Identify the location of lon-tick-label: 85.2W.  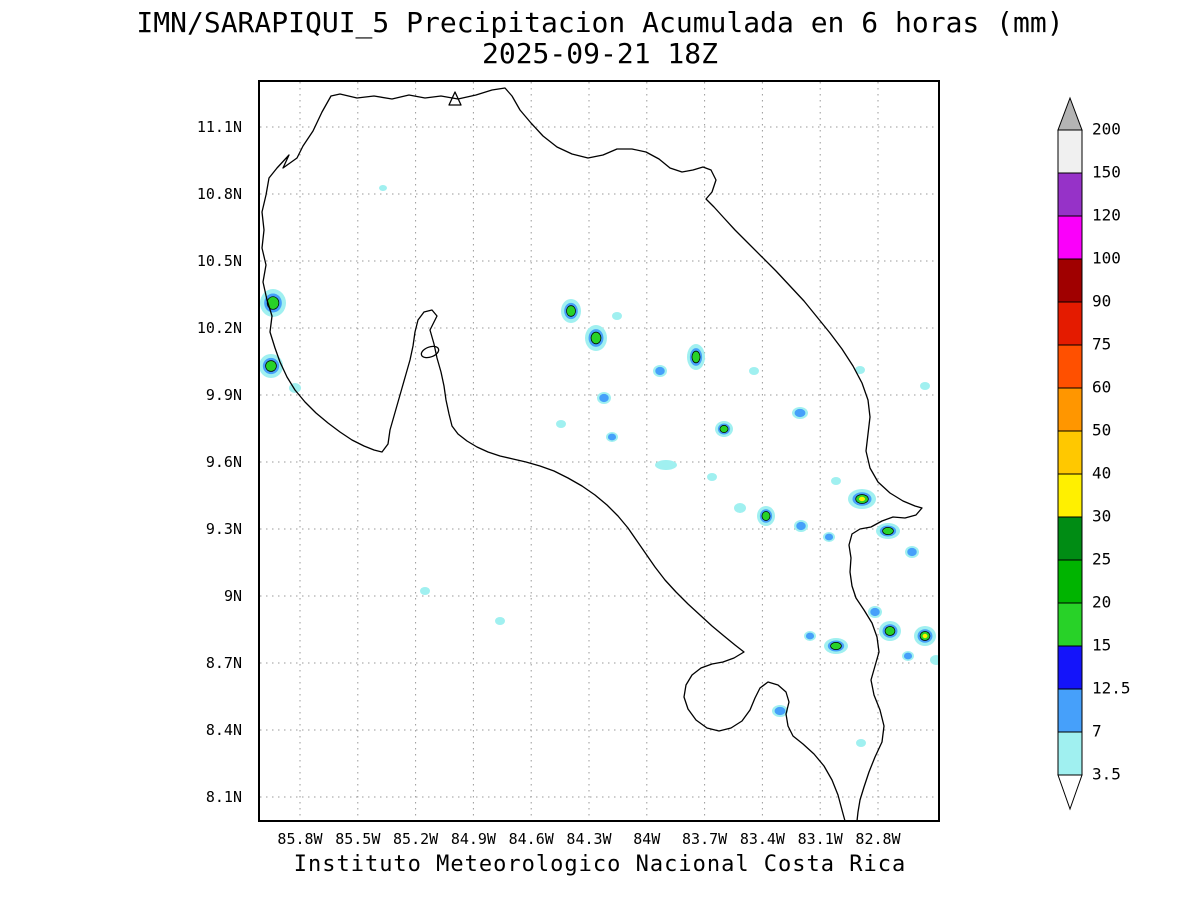
(416, 839).